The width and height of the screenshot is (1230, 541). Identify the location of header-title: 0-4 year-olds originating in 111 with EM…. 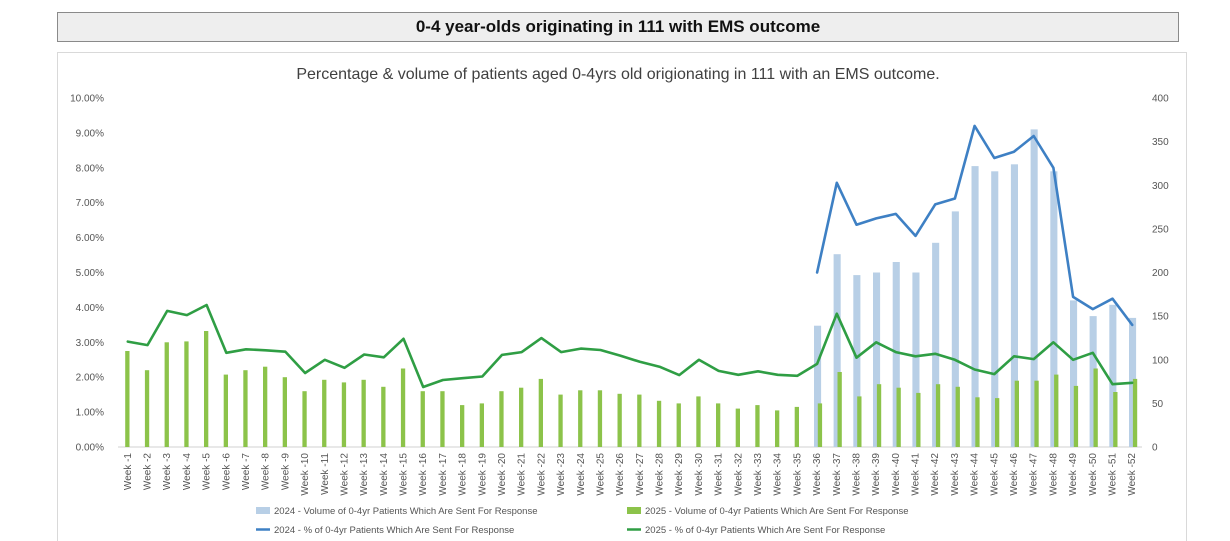
(618, 26).